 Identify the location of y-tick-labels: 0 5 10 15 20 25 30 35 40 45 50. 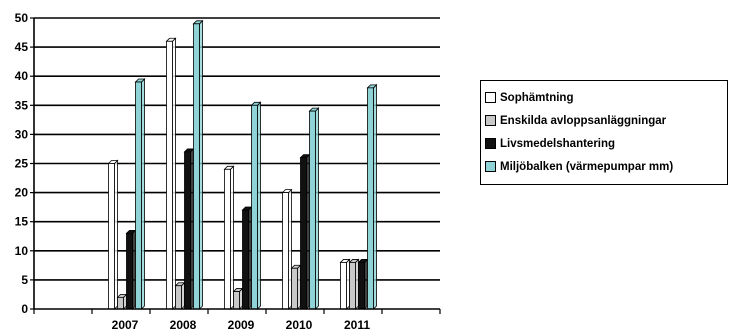
(22, 163).